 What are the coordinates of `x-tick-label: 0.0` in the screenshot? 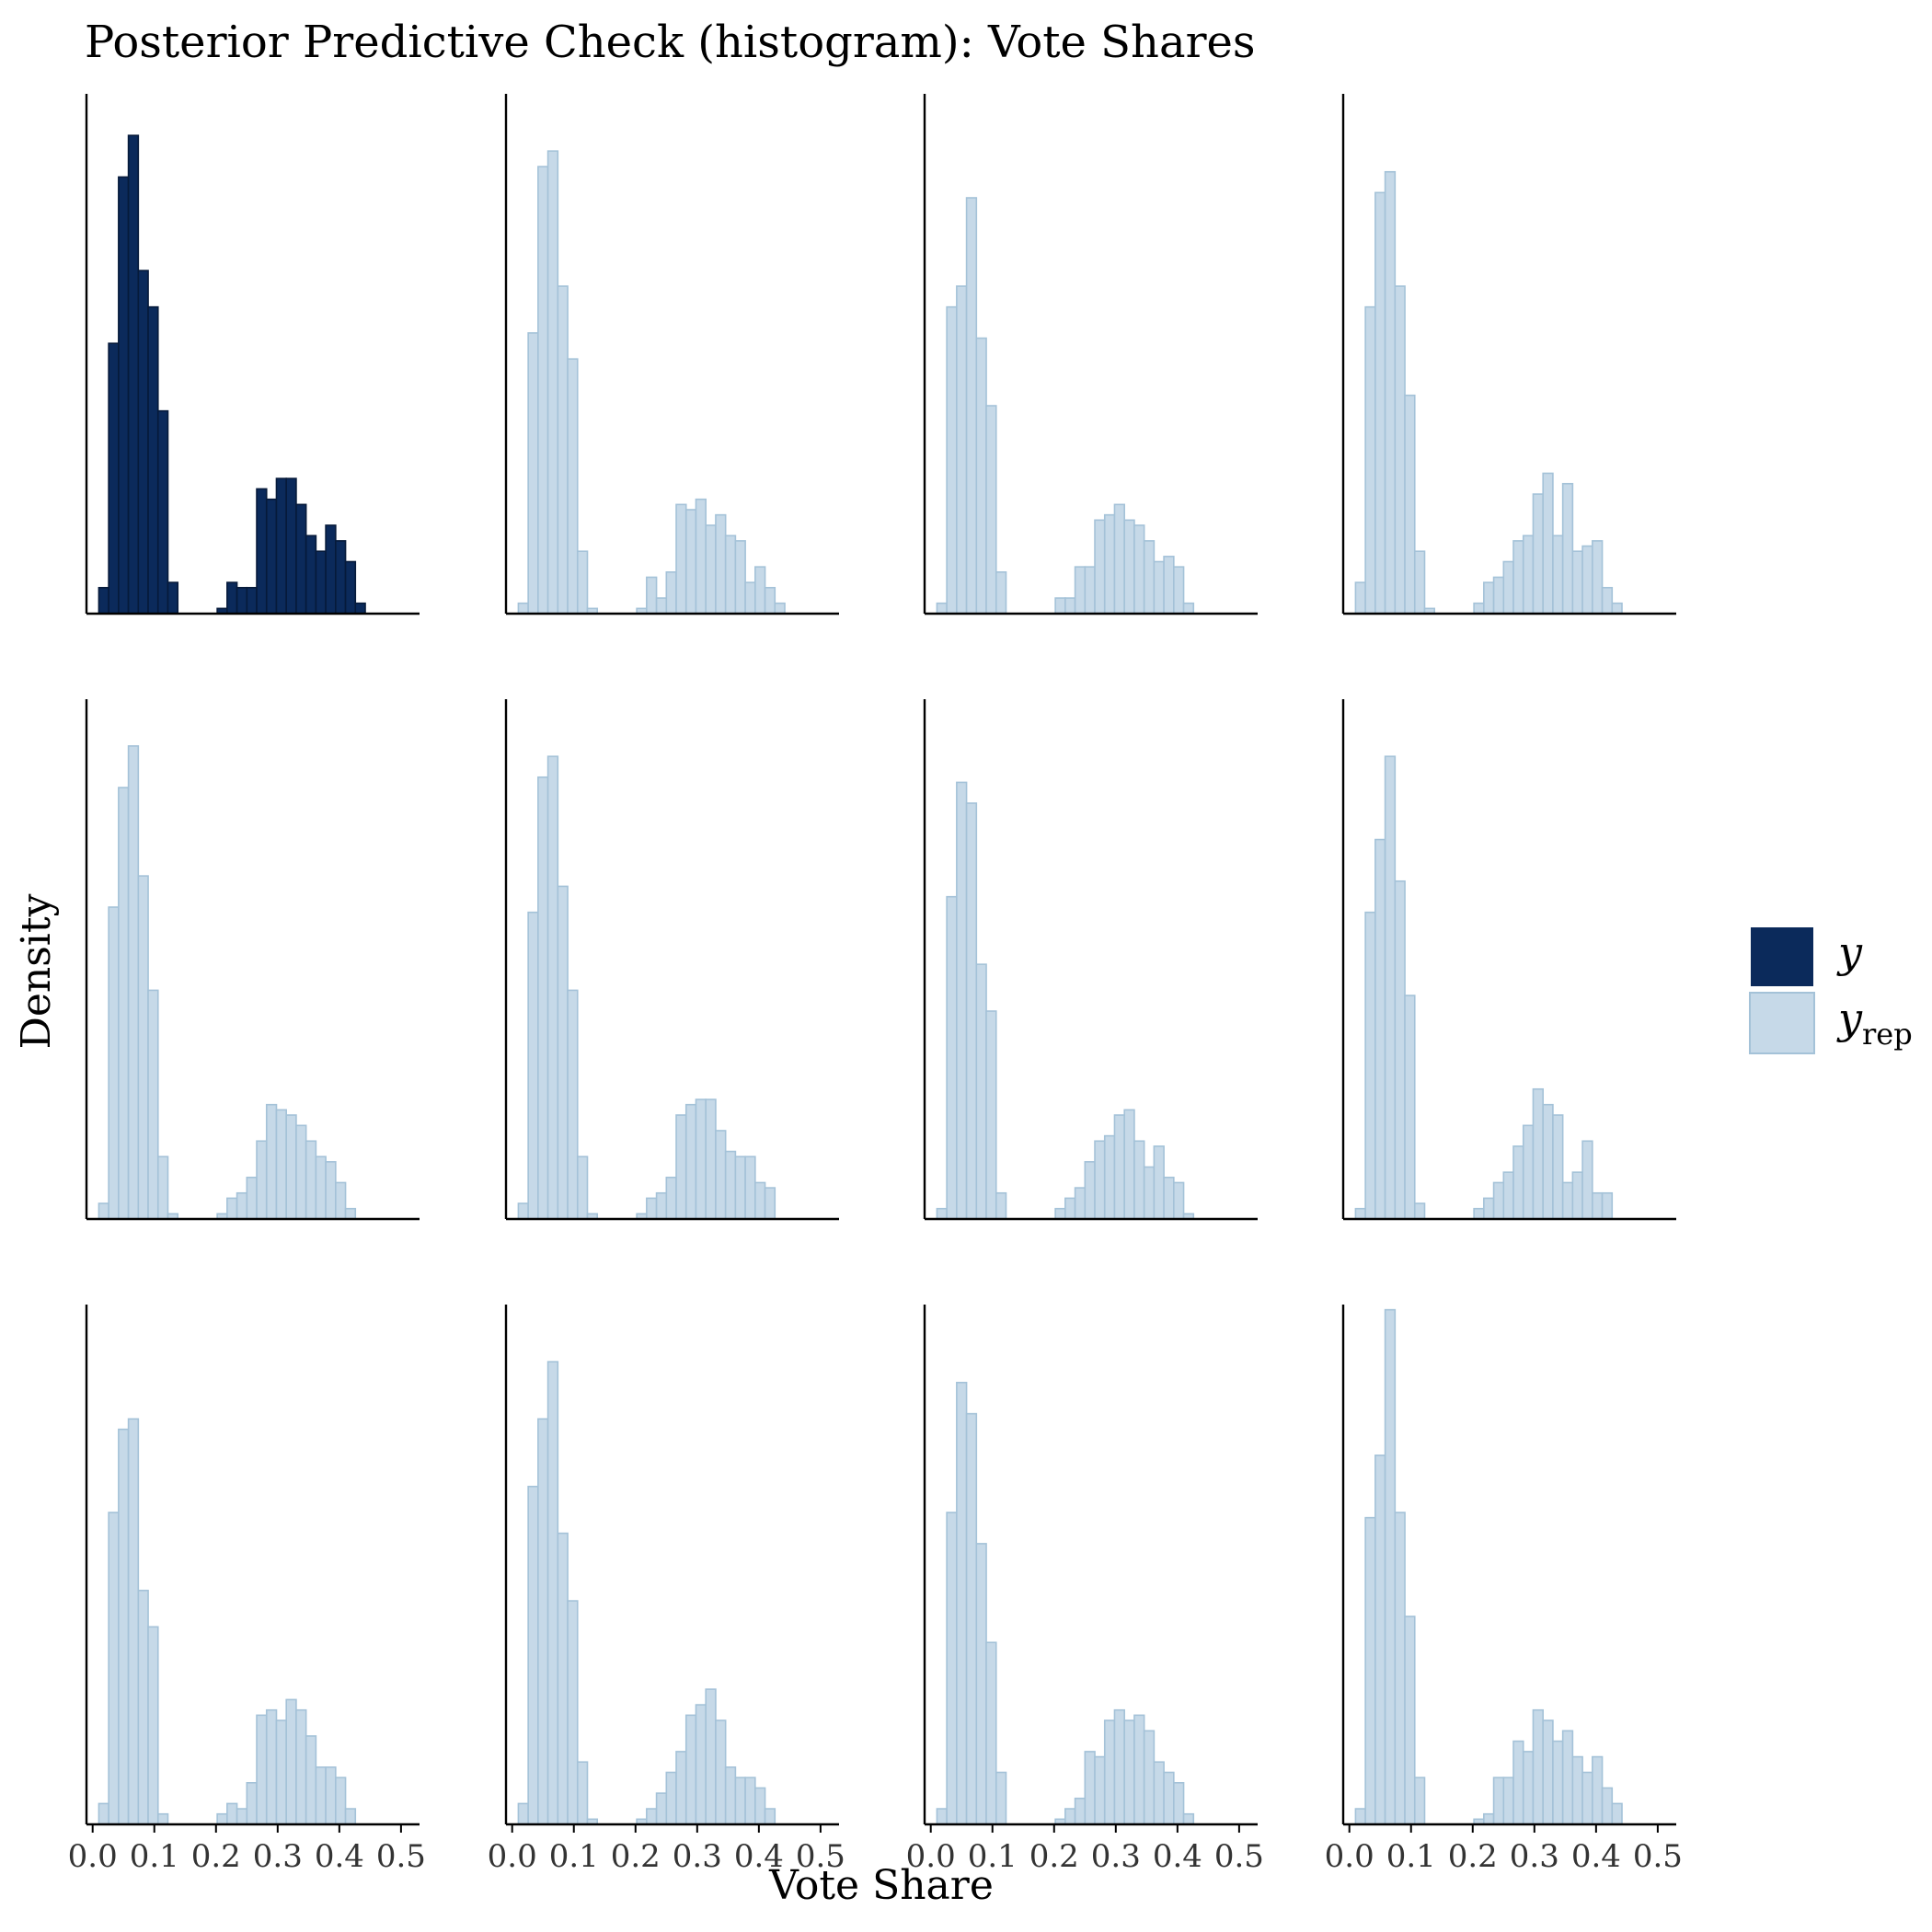 It's located at (512, 1856).